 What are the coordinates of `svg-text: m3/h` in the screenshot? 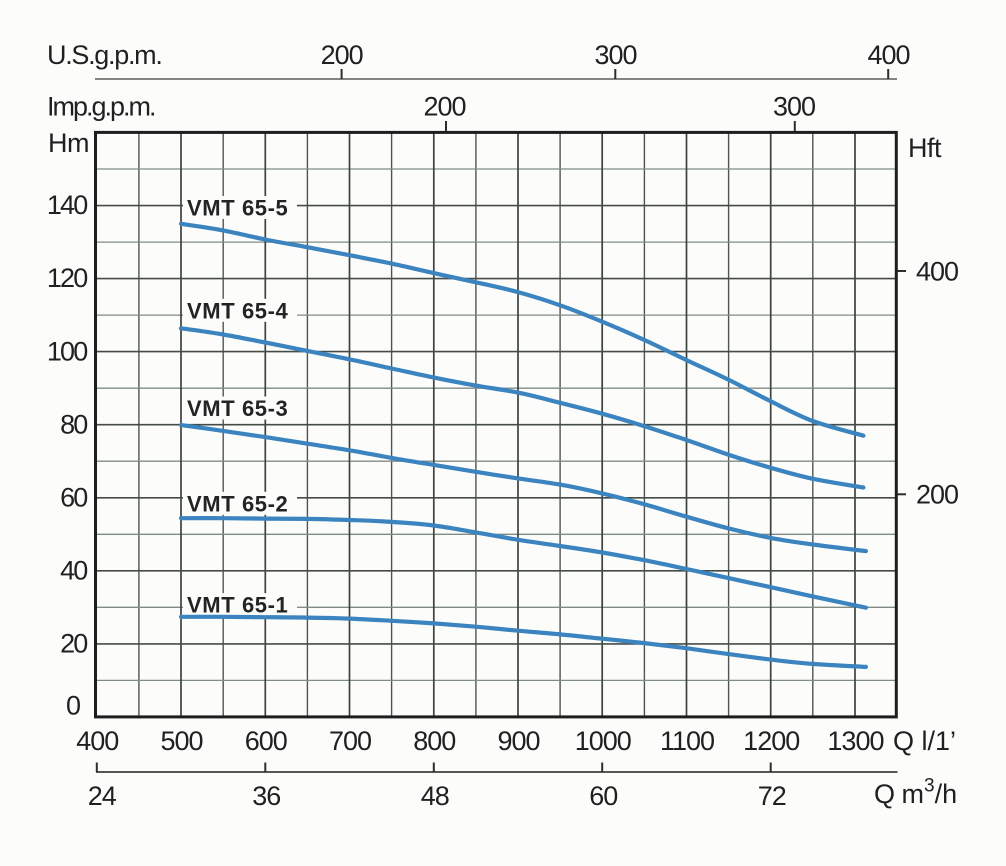 It's located at (930, 793).